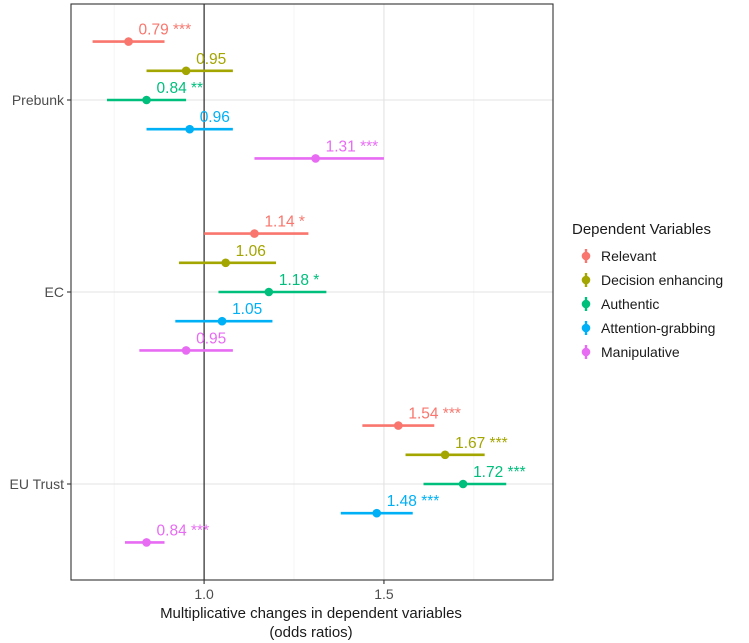  Describe the element at coordinates (215, 117) in the screenshot. I see `estimate-label-3-0: 0.96` at that location.